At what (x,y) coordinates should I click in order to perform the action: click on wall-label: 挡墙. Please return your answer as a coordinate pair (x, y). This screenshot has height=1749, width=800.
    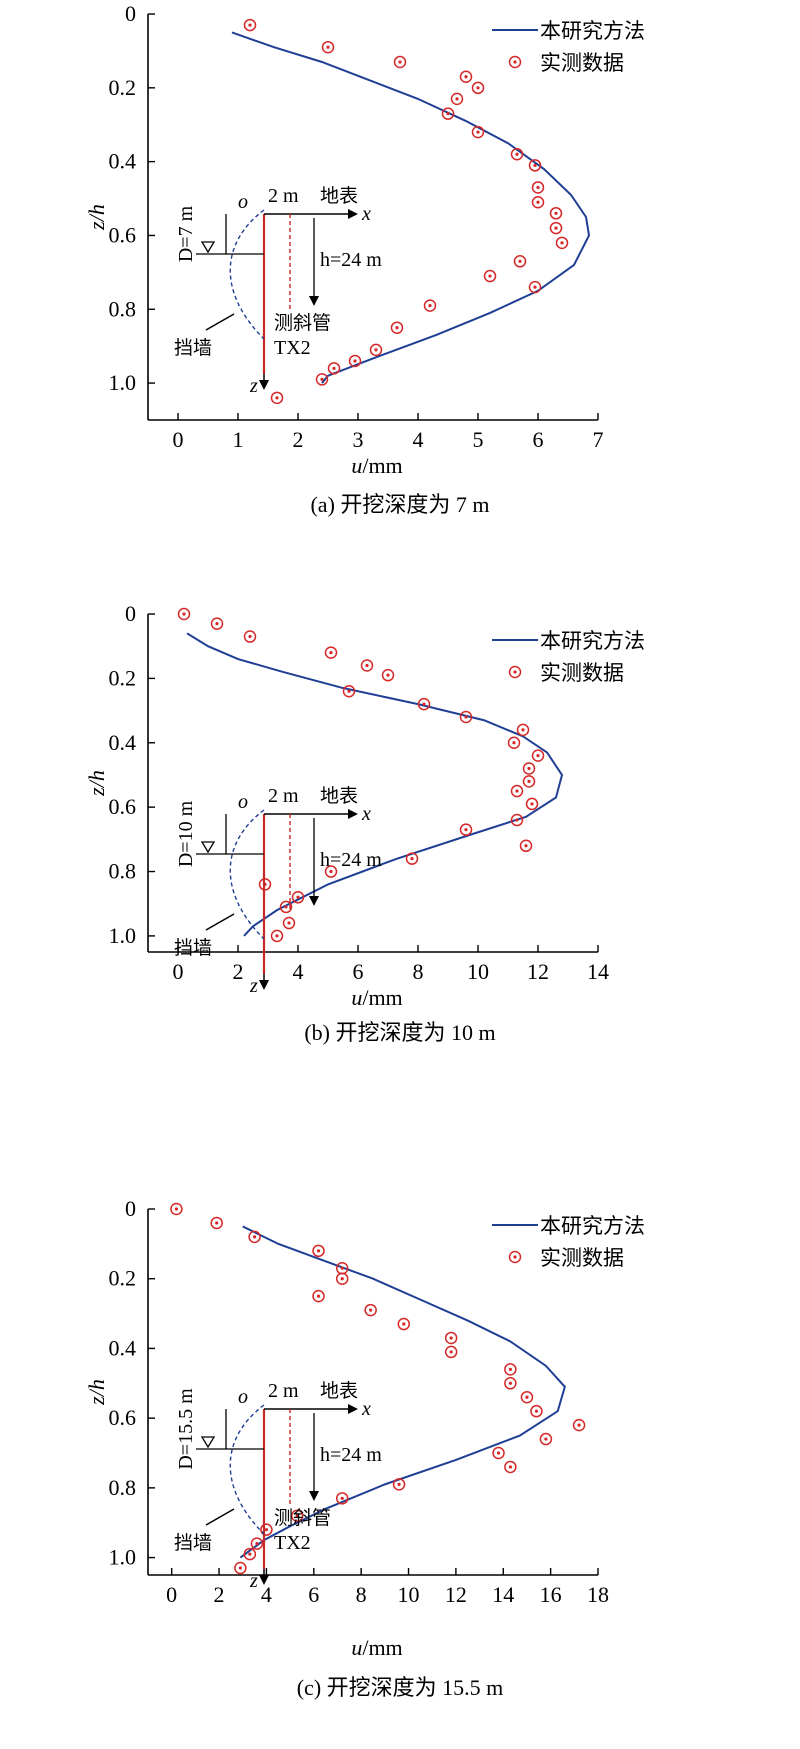
    Looking at the image, I should click on (193, 948).